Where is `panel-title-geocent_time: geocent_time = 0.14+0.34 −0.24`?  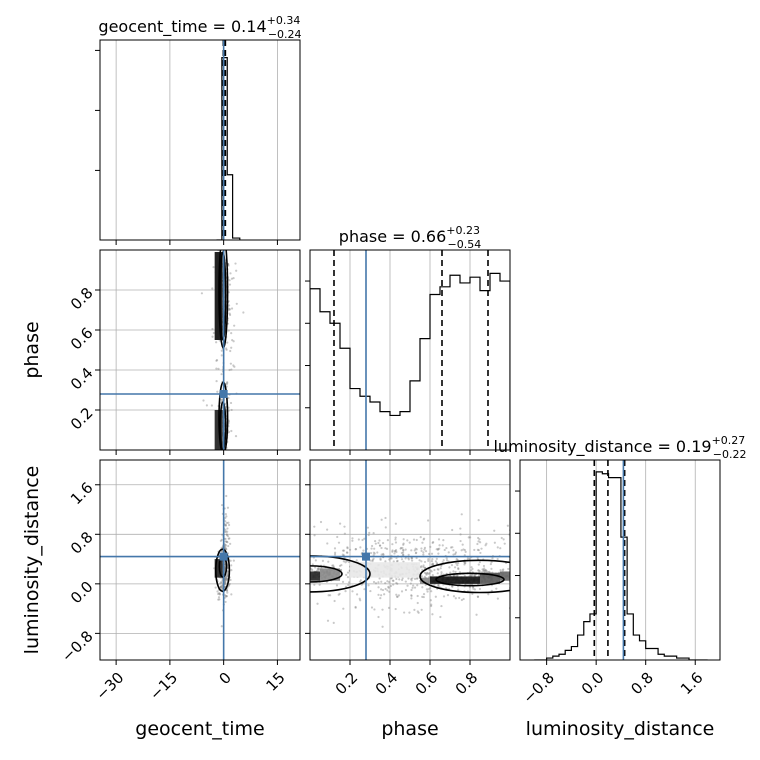 panel-title-geocent_time: geocent_time = 0.14+0.34 −0.24 is located at coordinates (199, 27).